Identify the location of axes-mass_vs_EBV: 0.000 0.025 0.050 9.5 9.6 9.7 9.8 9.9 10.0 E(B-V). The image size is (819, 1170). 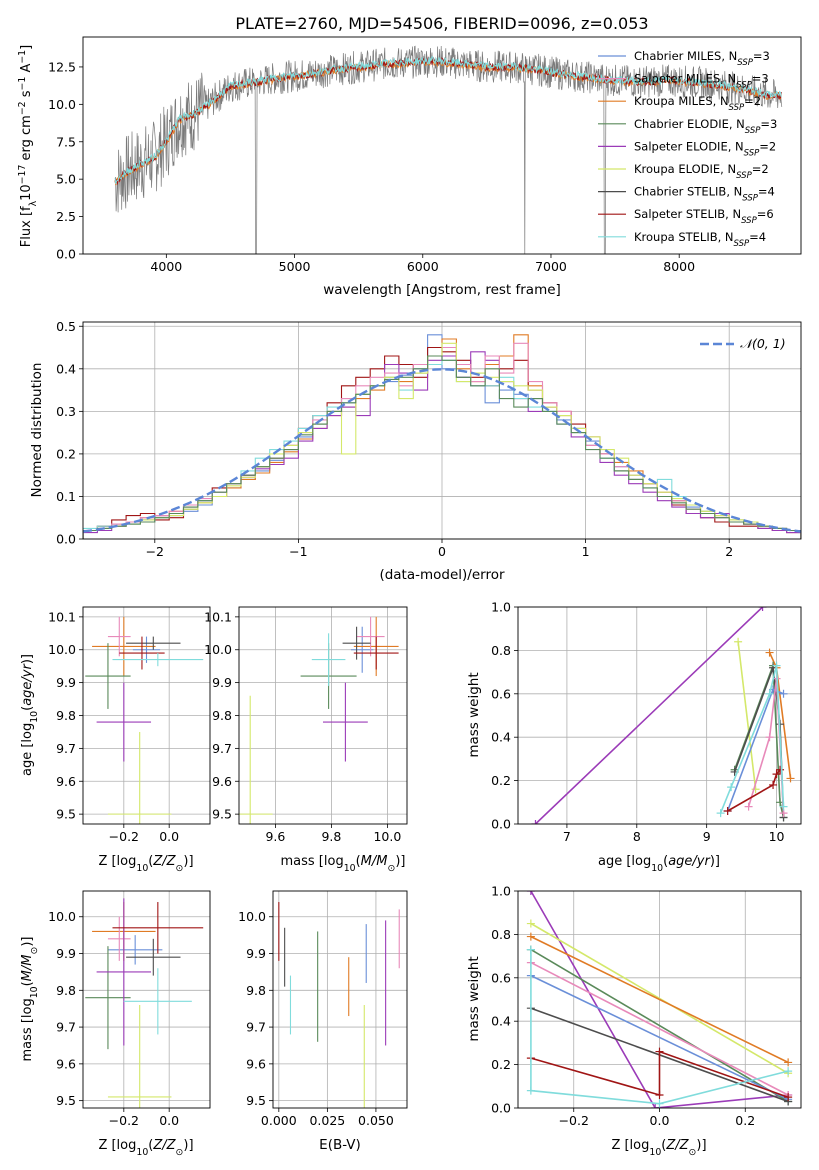
(323, 1021).